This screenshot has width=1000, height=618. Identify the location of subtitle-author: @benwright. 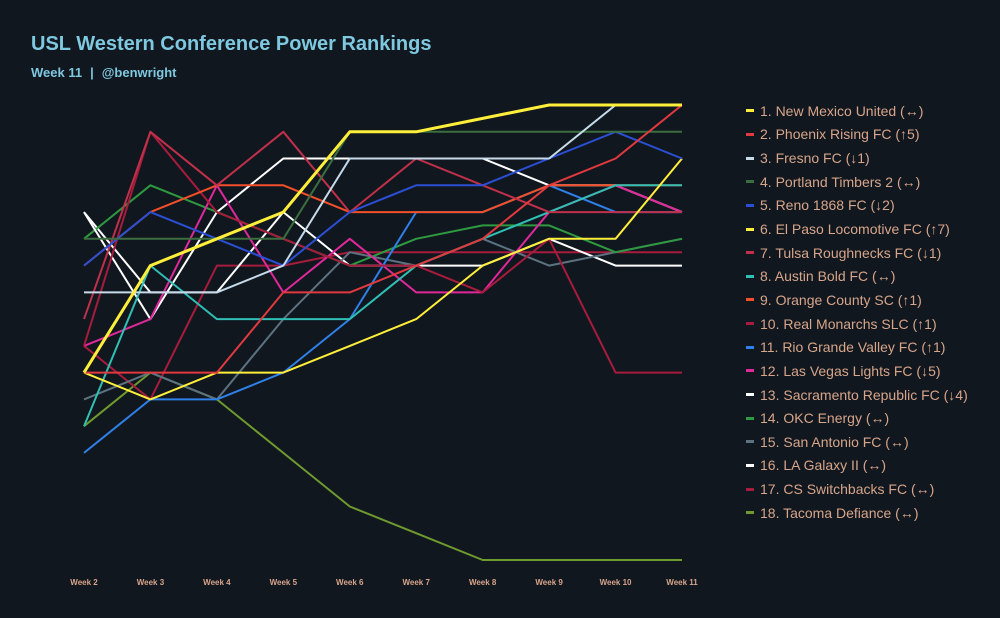
(139, 72).